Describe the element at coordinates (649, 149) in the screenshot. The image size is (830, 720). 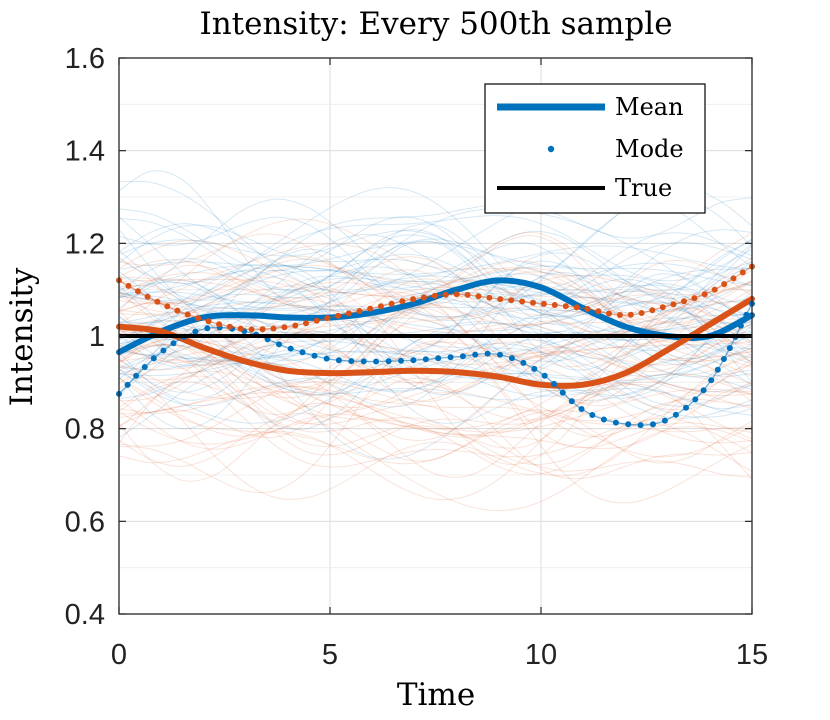
I see `legend-mode-label: Mode` at that location.